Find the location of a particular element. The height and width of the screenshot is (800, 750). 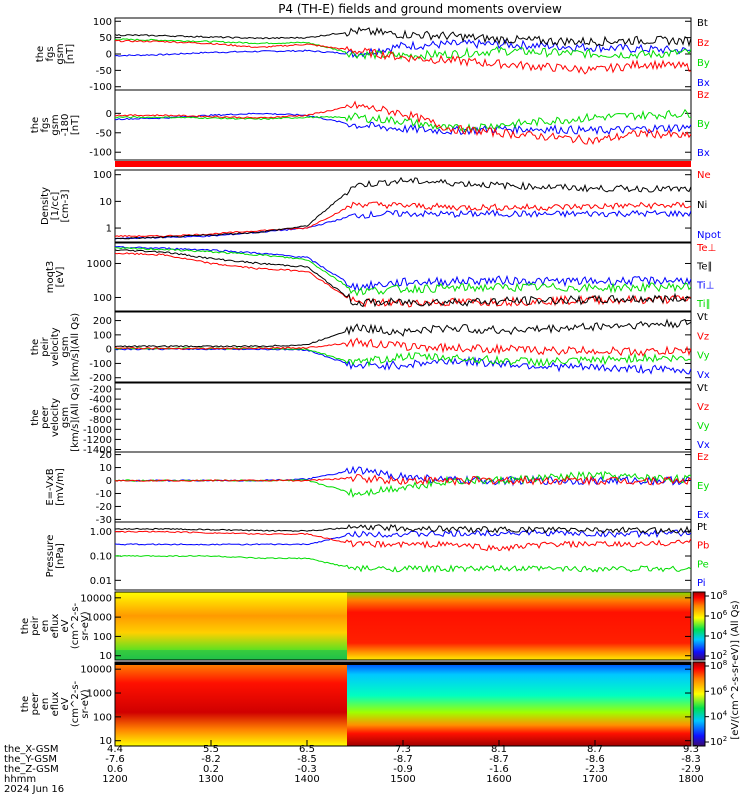

y-axis-label: (cm^2-s- is located at coordinates (75, 625).